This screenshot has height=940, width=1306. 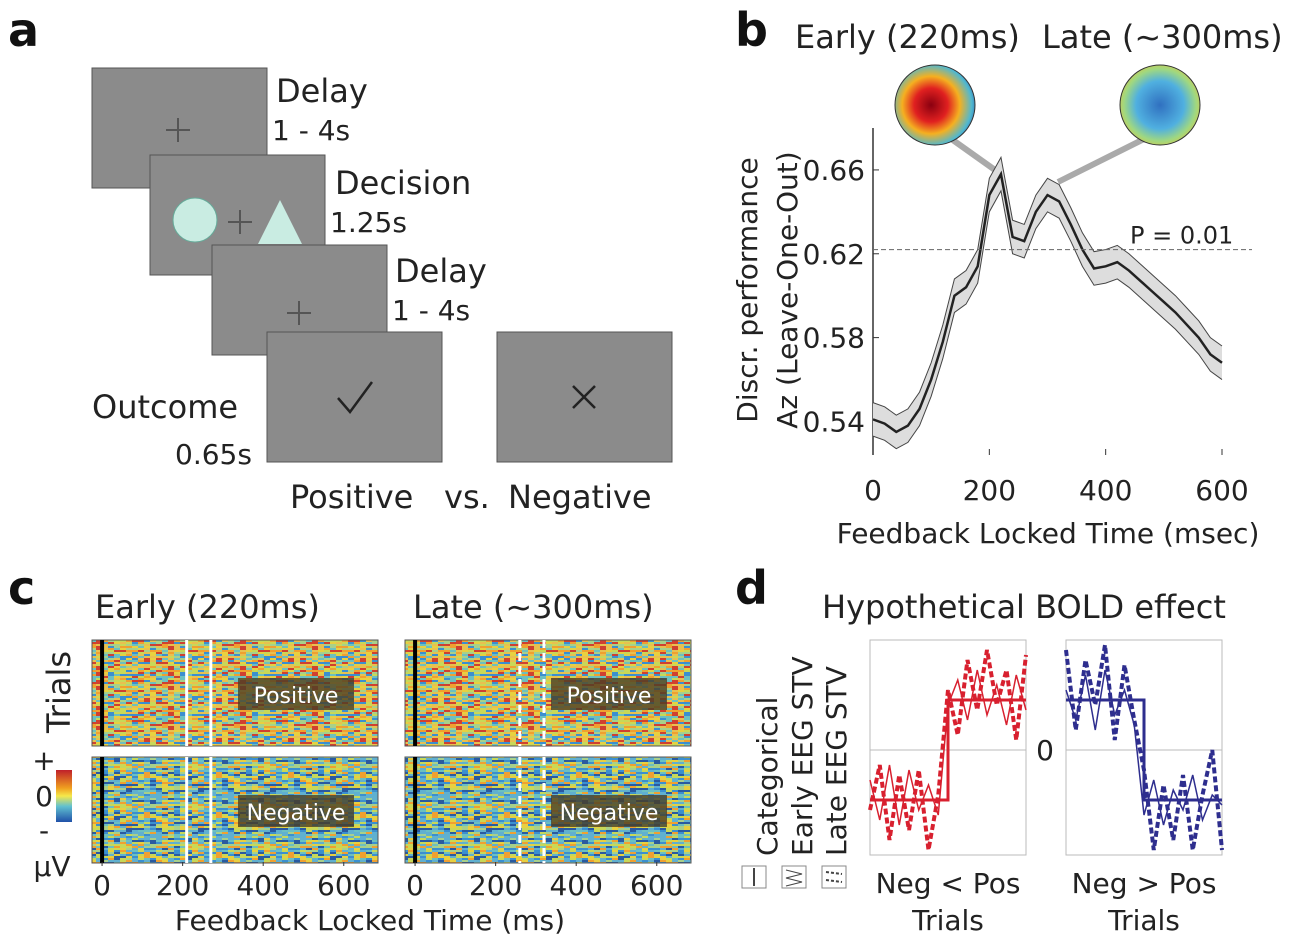 What do you see at coordinates (948, 883) in the screenshot?
I see `x-axis-label: Neg < Pos` at bounding box center [948, 883].